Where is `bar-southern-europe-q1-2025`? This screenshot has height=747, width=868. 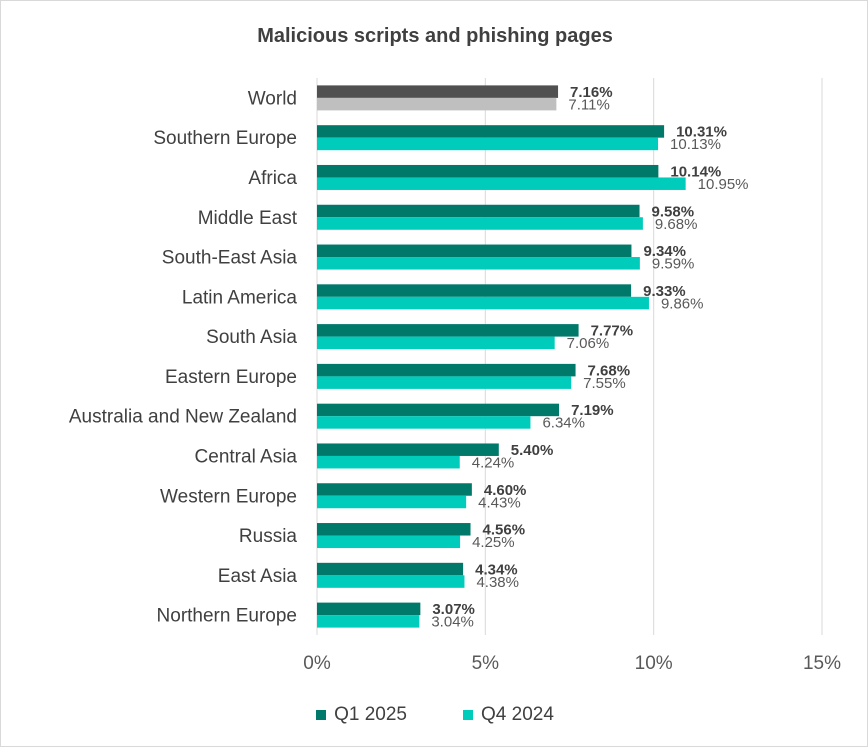 bar-southern-europe-q1-2025 is located at coordinates (491, 131).